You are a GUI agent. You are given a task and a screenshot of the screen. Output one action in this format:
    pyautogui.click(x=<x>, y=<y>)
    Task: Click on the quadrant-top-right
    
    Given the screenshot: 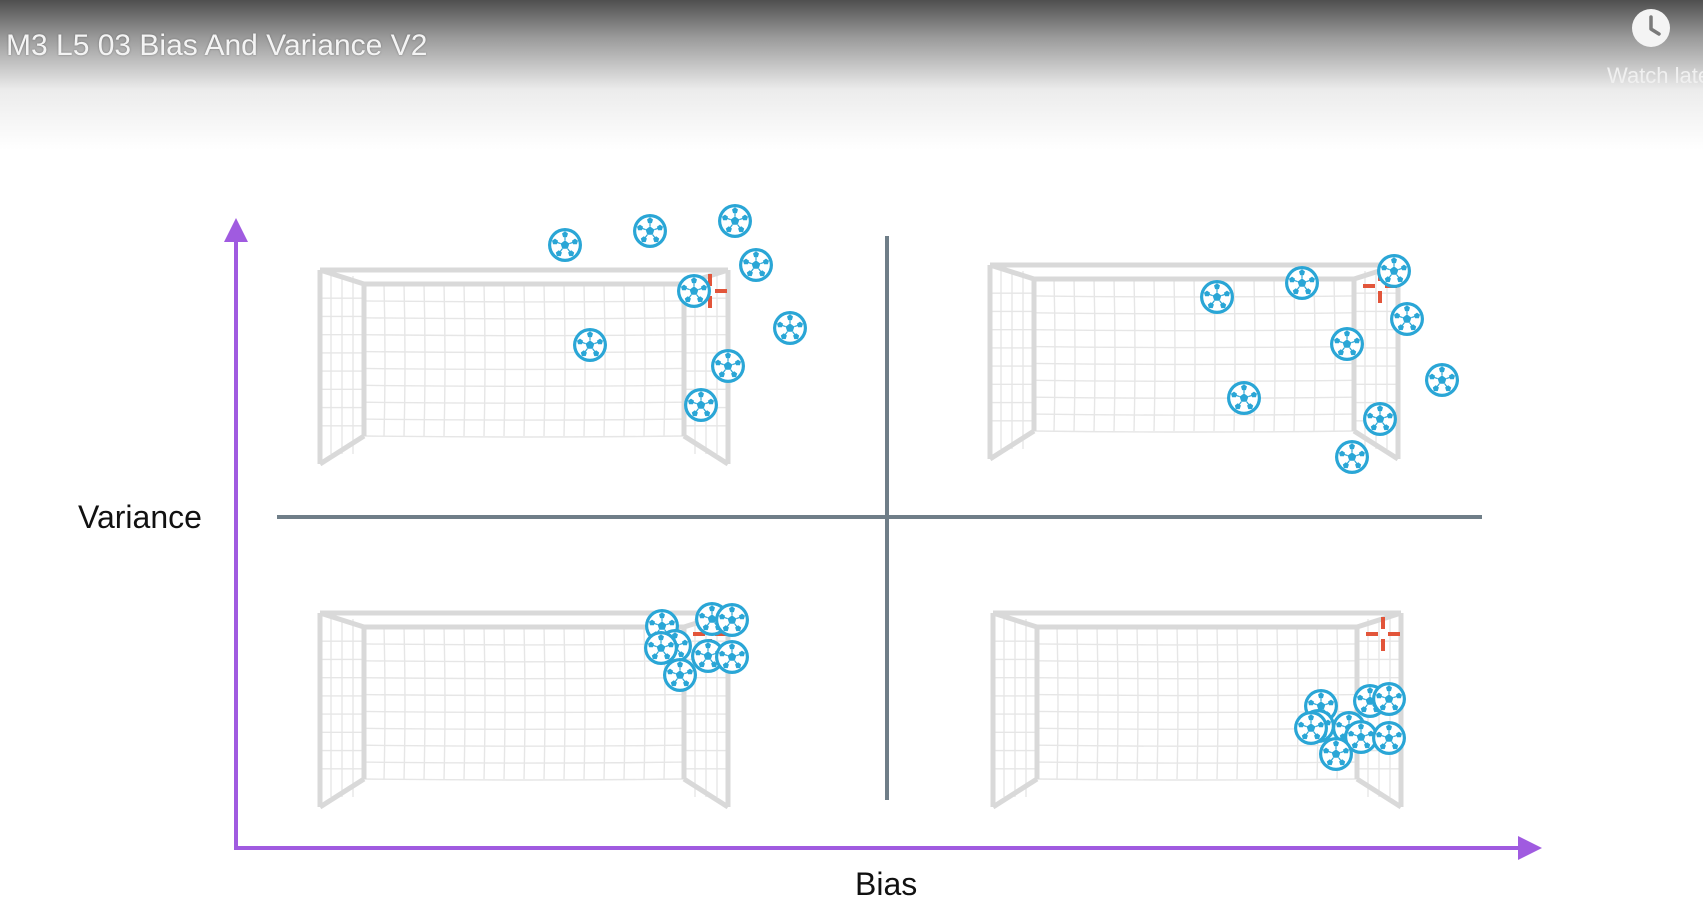 What is the action you would take?
    pyautogui.click(x=1223, y=364)
    